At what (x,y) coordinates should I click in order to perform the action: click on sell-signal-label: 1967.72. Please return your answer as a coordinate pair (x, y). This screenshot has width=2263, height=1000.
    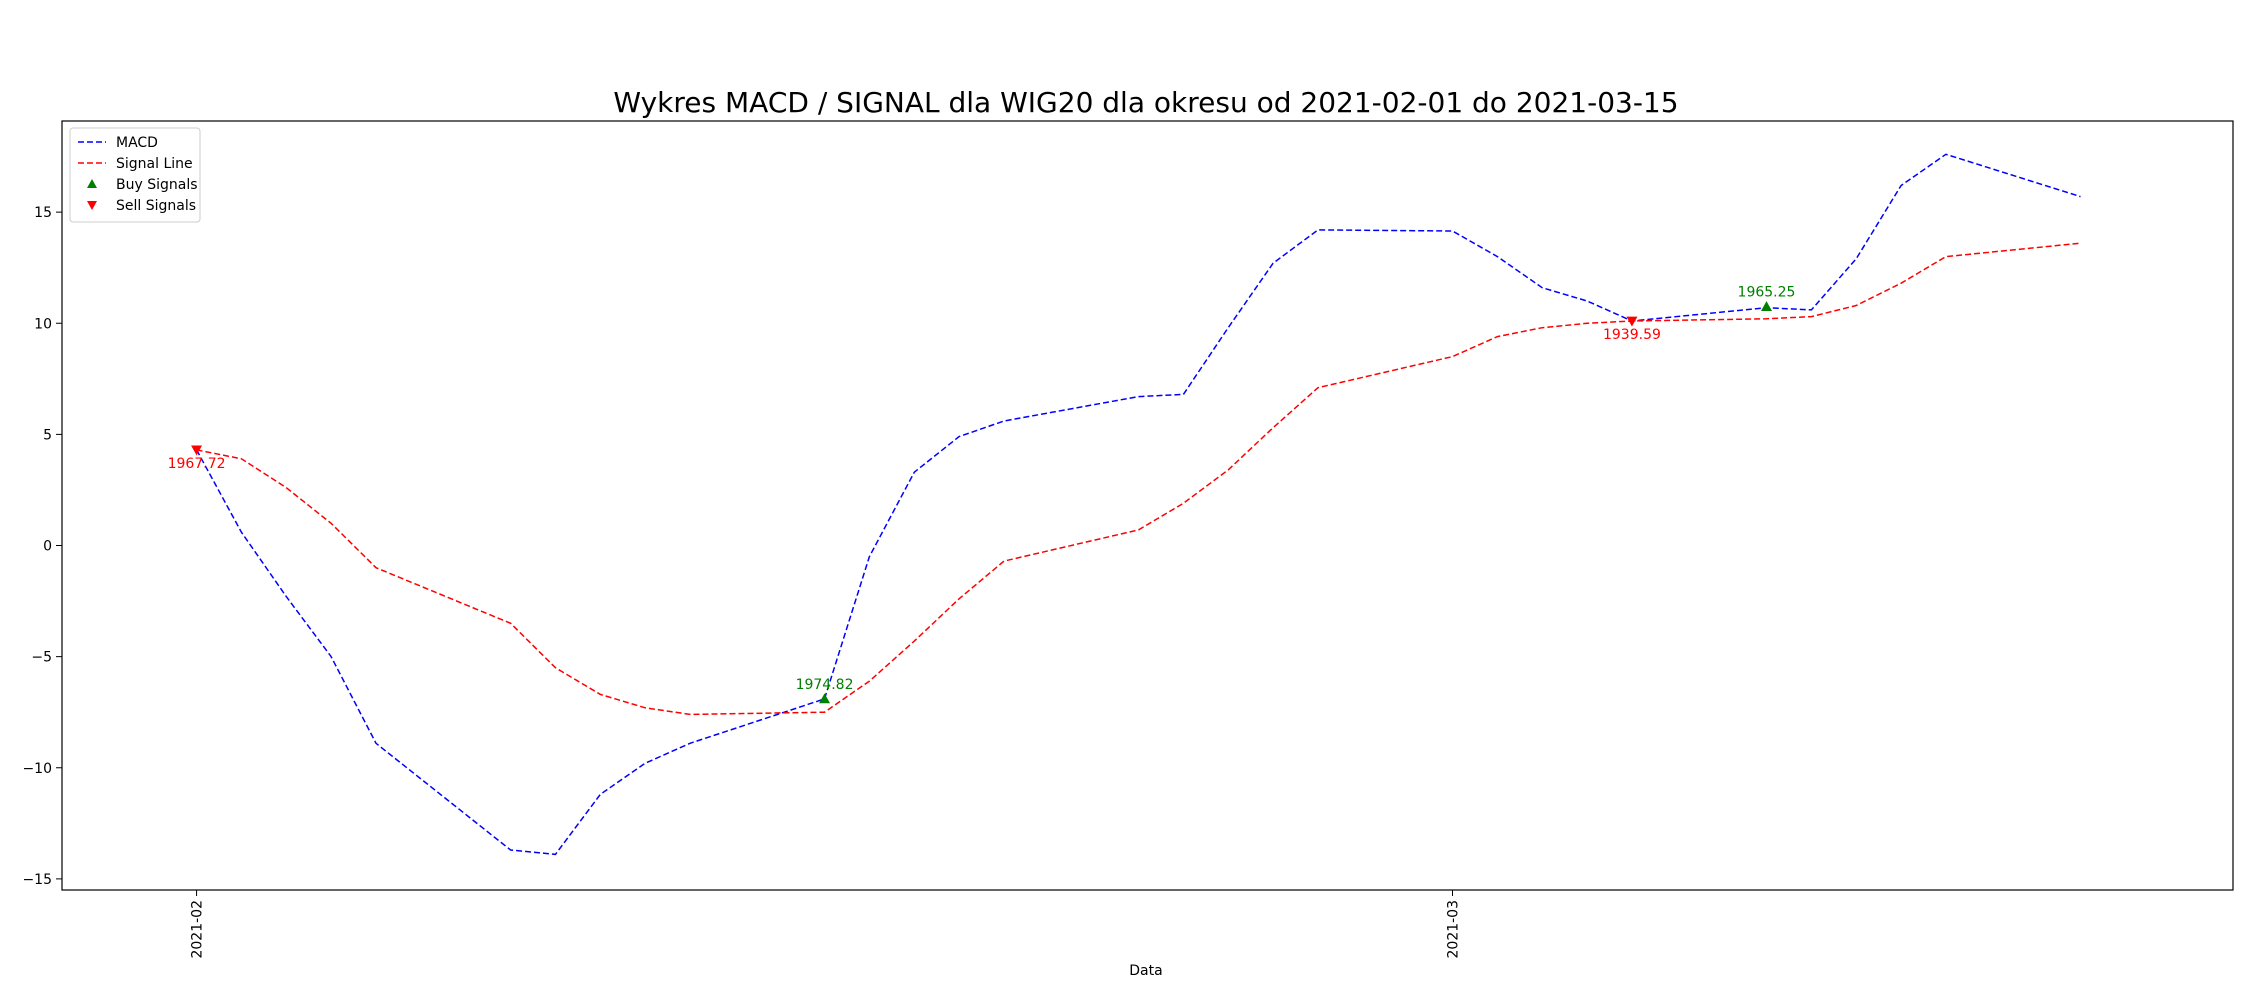
    Looking at the image, I should click on (197, 464).